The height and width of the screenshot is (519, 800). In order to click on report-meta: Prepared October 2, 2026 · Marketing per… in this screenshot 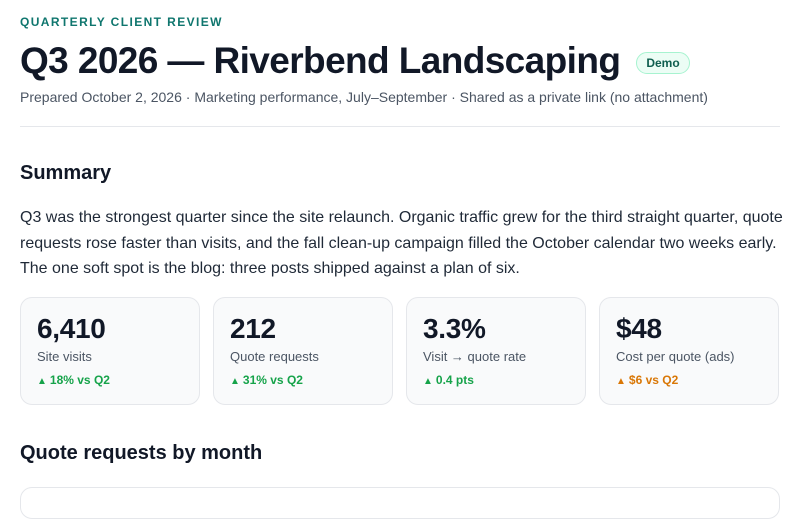, I will do `click(364, 97)`.